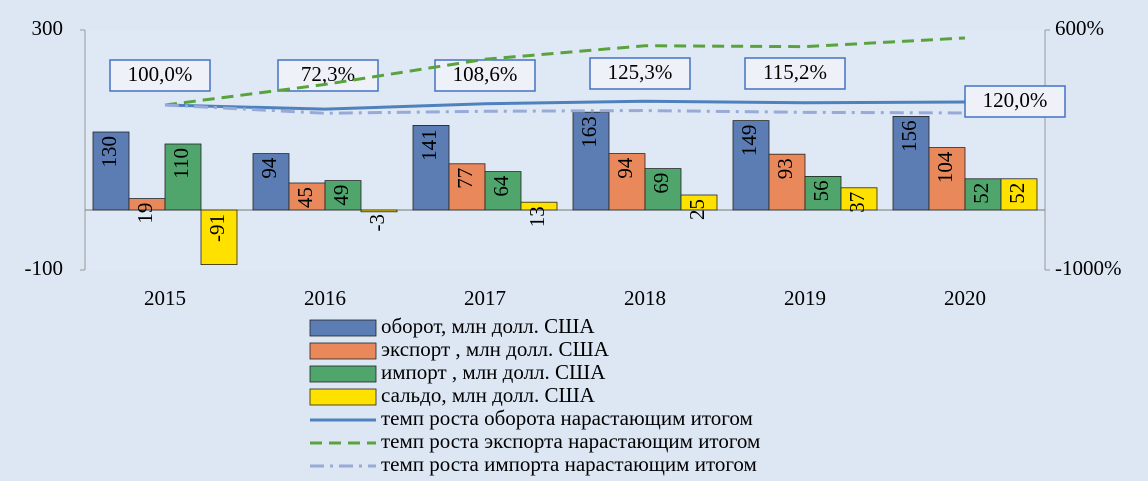 This screenshot has width=1148, height=481. I want to click on bar-label: 163, so click(589, 132).